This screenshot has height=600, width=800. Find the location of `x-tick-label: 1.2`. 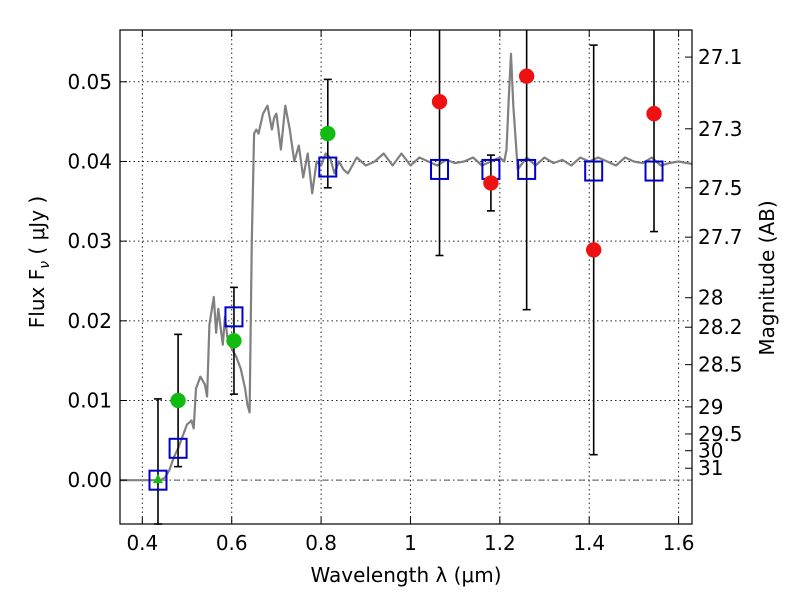

x-tick-label: 1.2 is located at coordinates (500, 543).